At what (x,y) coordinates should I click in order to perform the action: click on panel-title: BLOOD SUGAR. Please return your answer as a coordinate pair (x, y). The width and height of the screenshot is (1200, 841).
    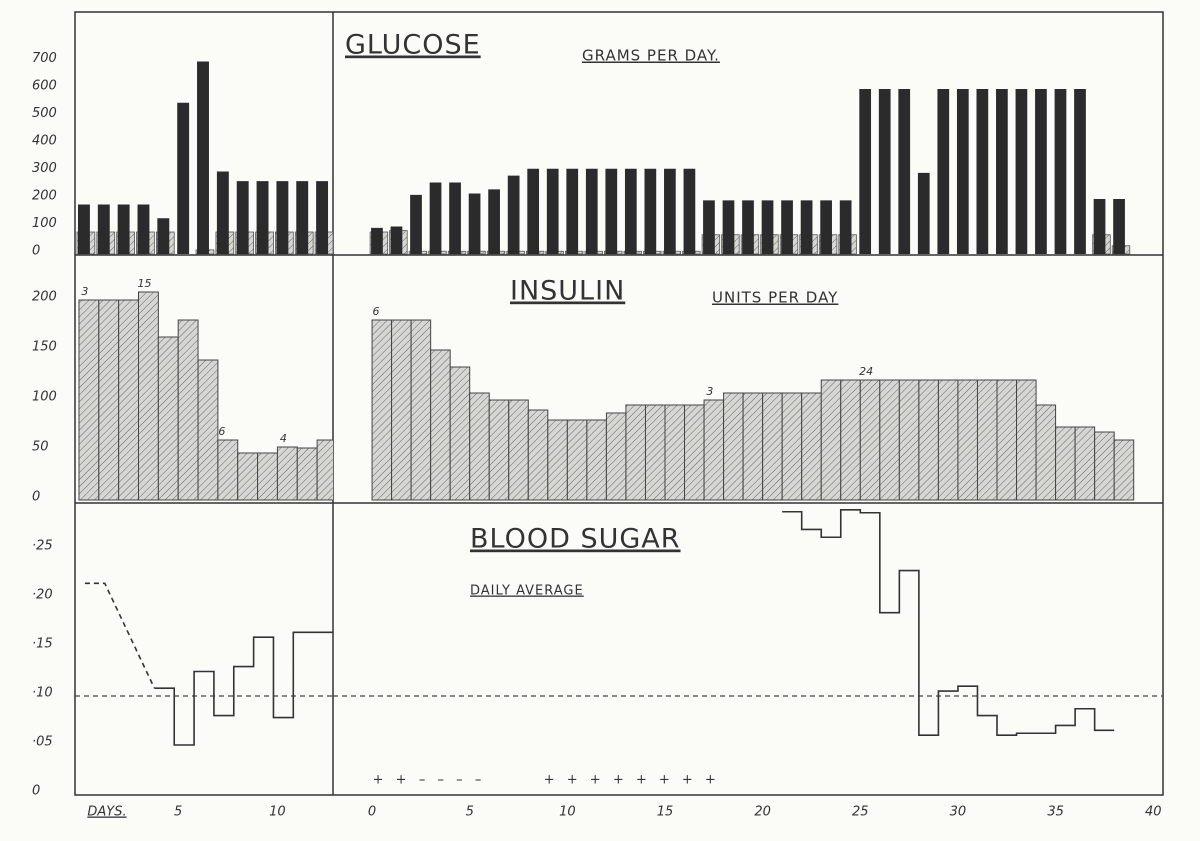
    Looking at the image, I should click on (575, 539).